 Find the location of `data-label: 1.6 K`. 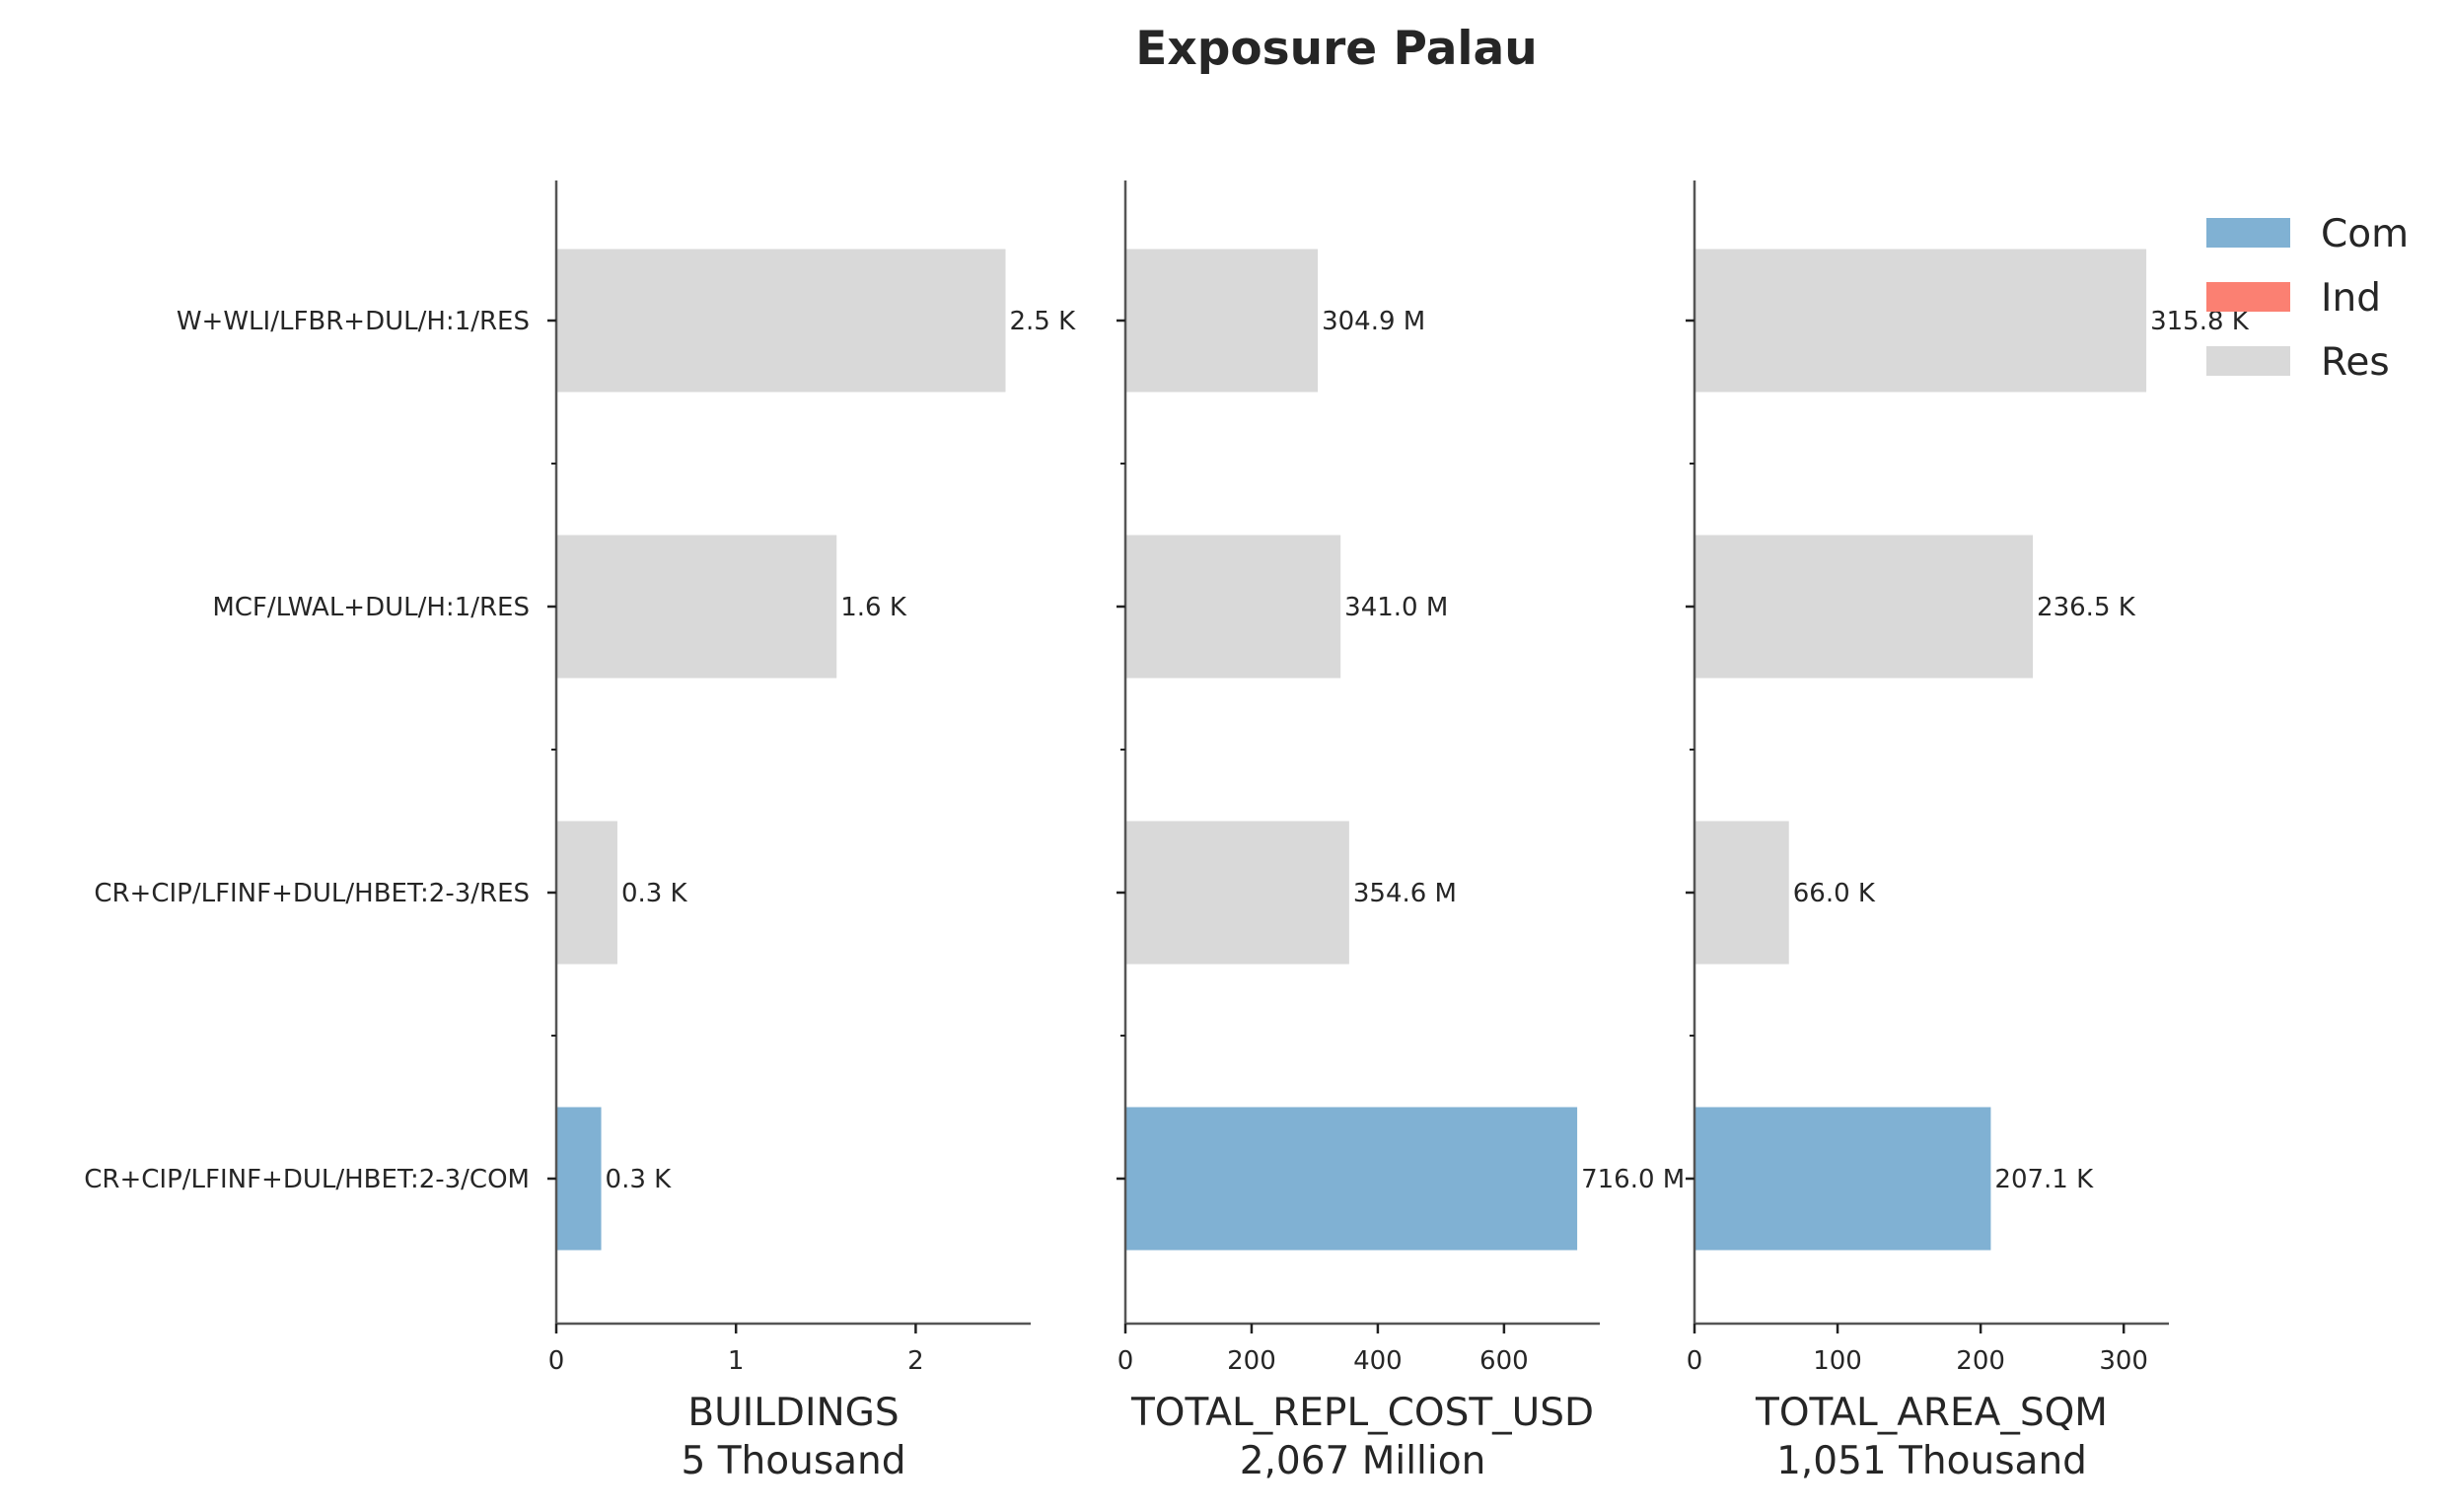

data-label: 1.6 K is located at coordinates (874, 607).